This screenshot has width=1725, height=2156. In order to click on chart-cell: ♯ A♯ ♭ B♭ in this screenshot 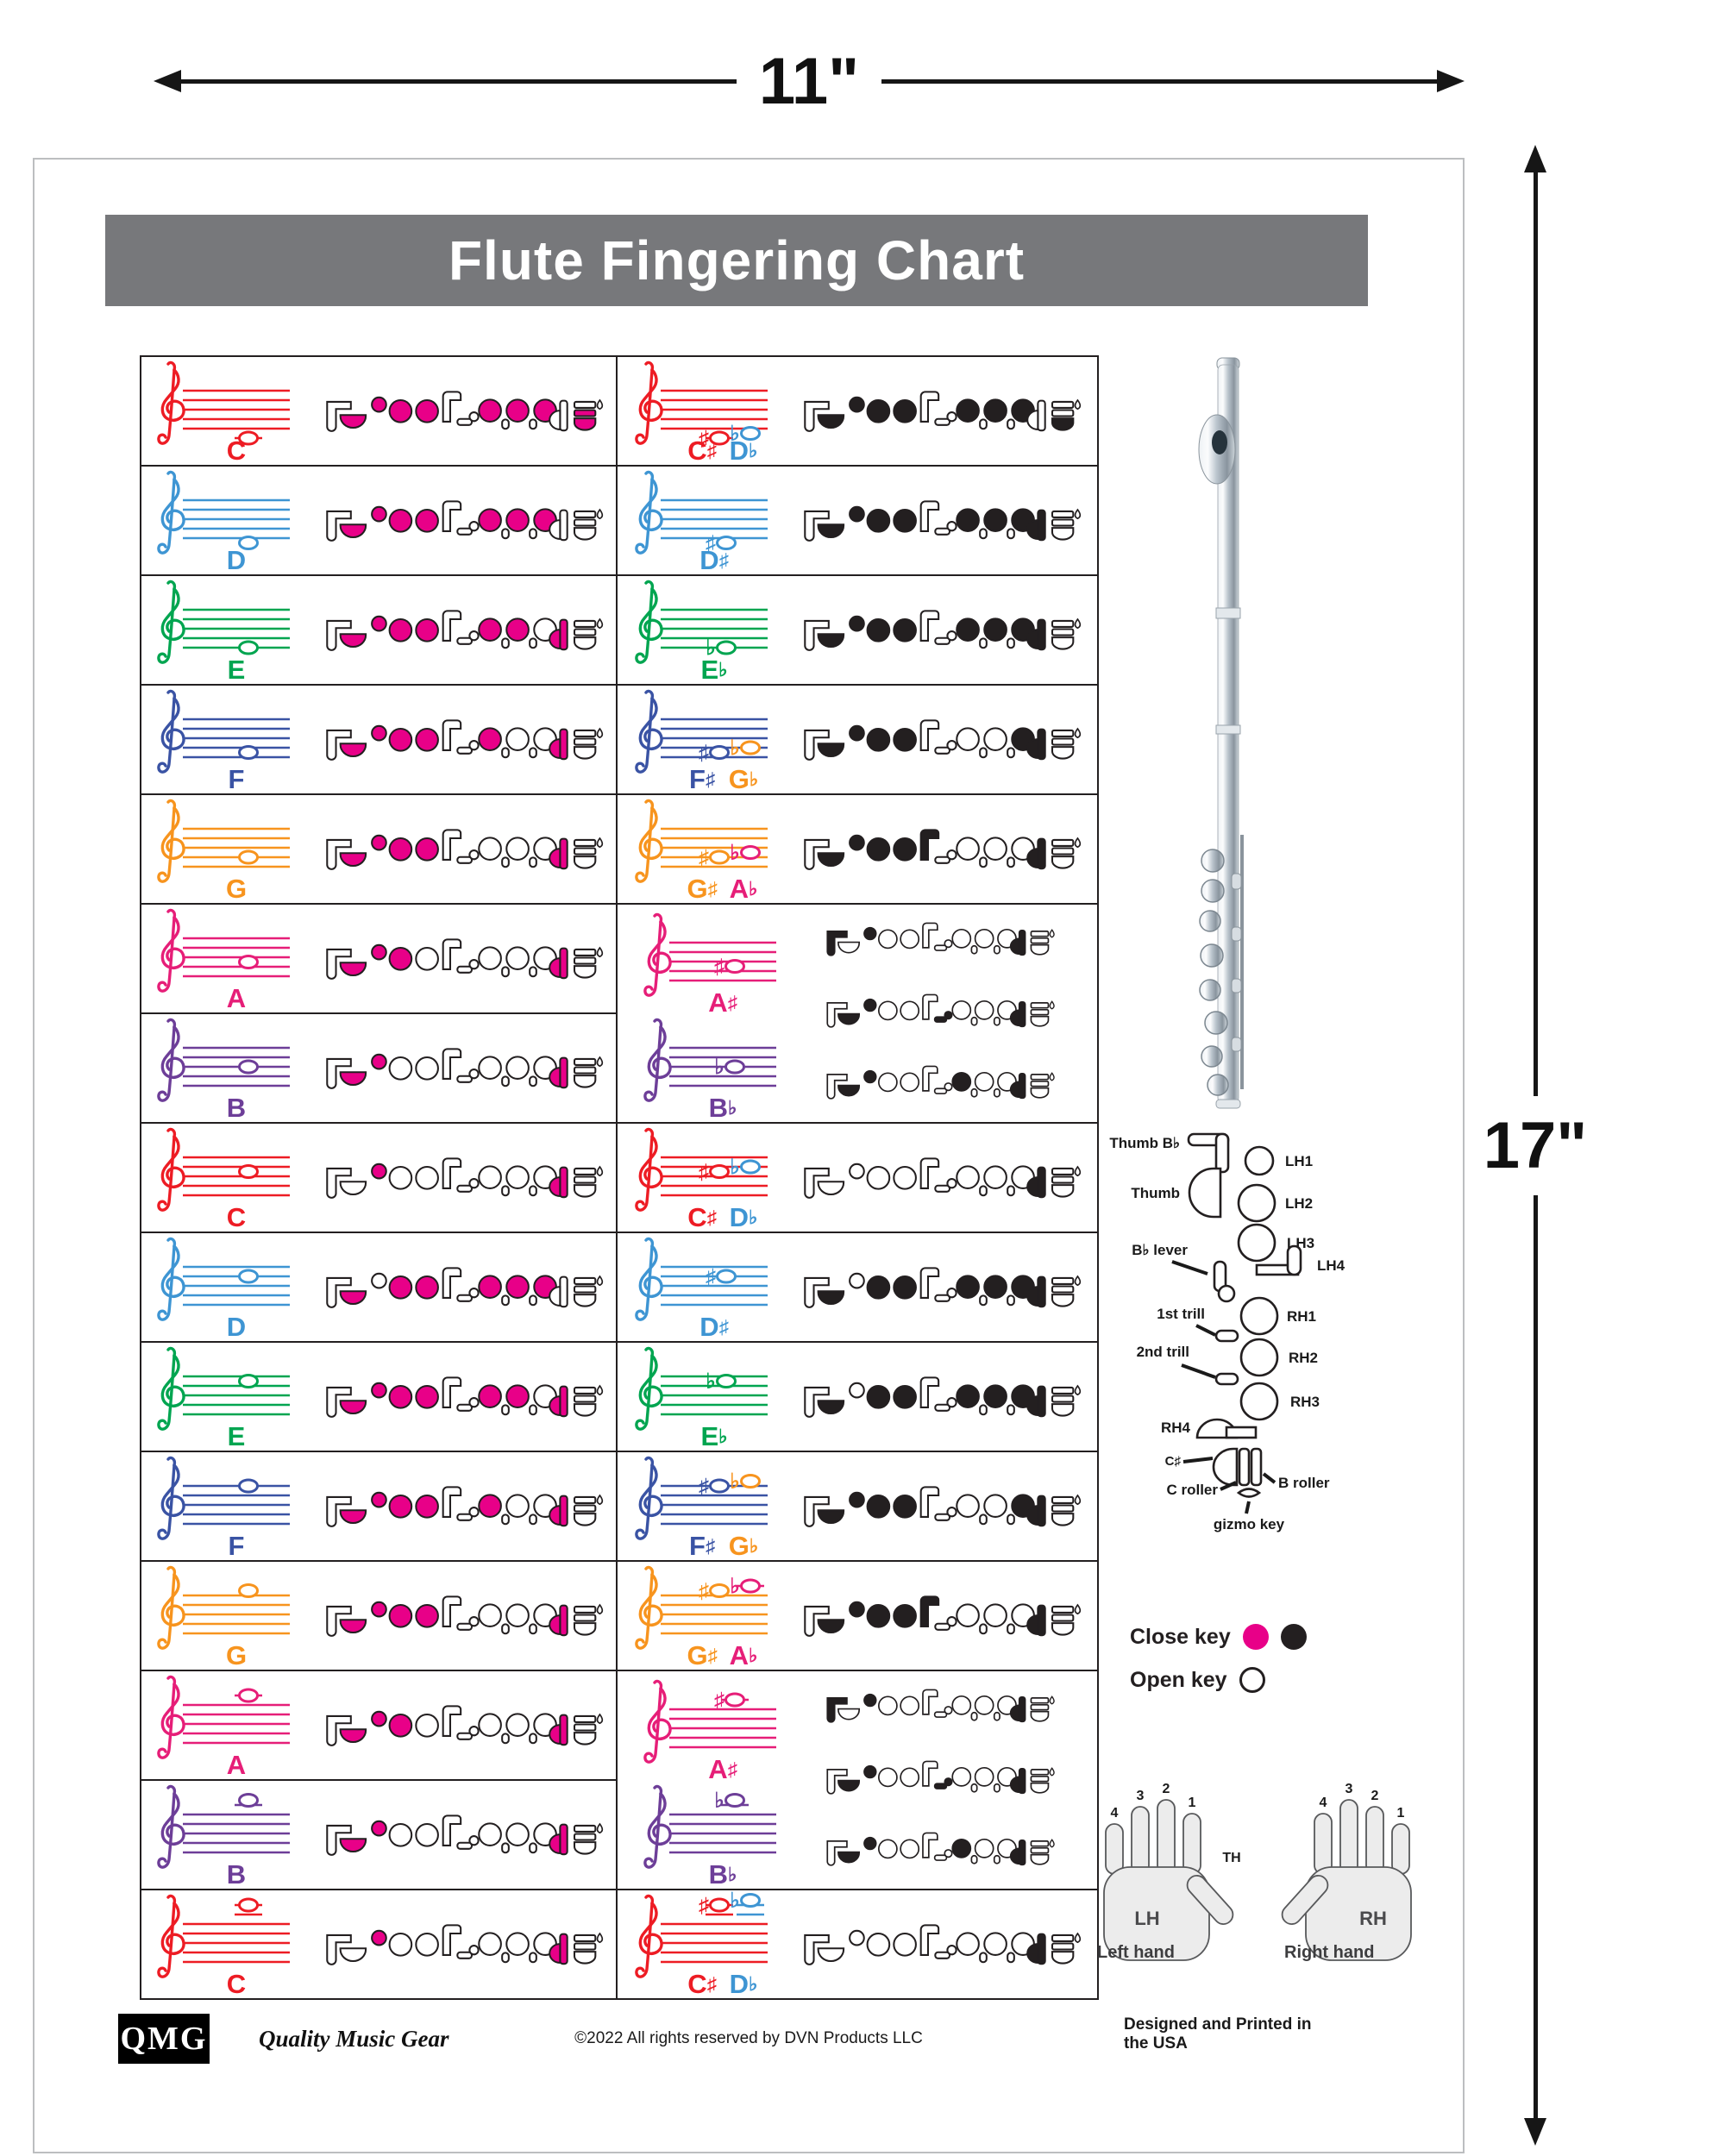, I will do `click(857, 1013)`.